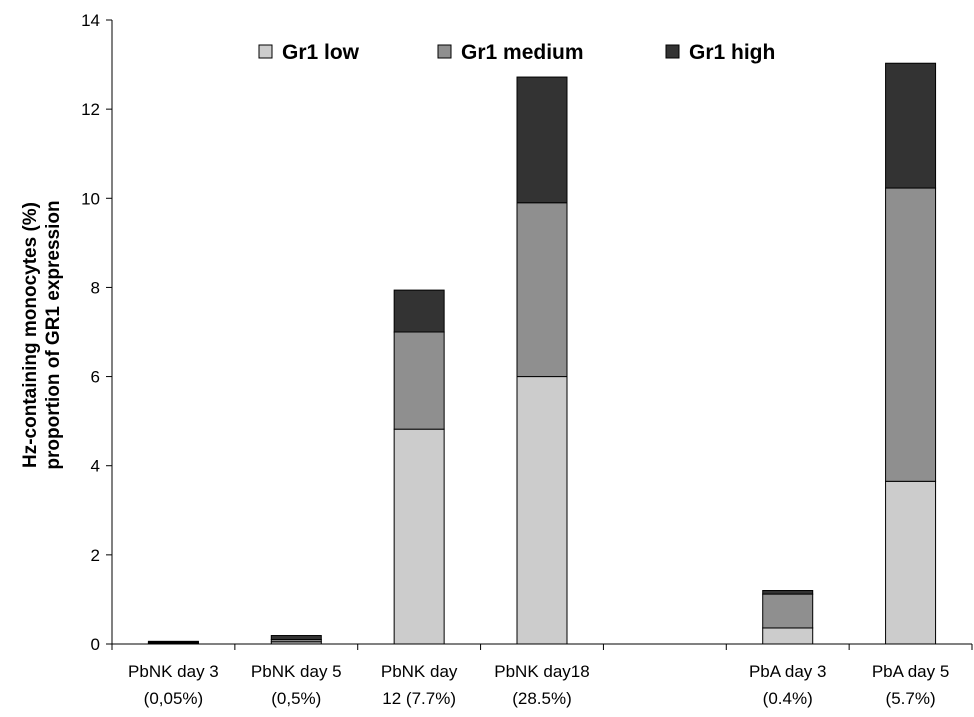 This screenshot has height=717, width=974. What do you see at coordinates (95, 466) in the screenshot?
I see `y-tick-label: 4` at bounding box center [95, 466].